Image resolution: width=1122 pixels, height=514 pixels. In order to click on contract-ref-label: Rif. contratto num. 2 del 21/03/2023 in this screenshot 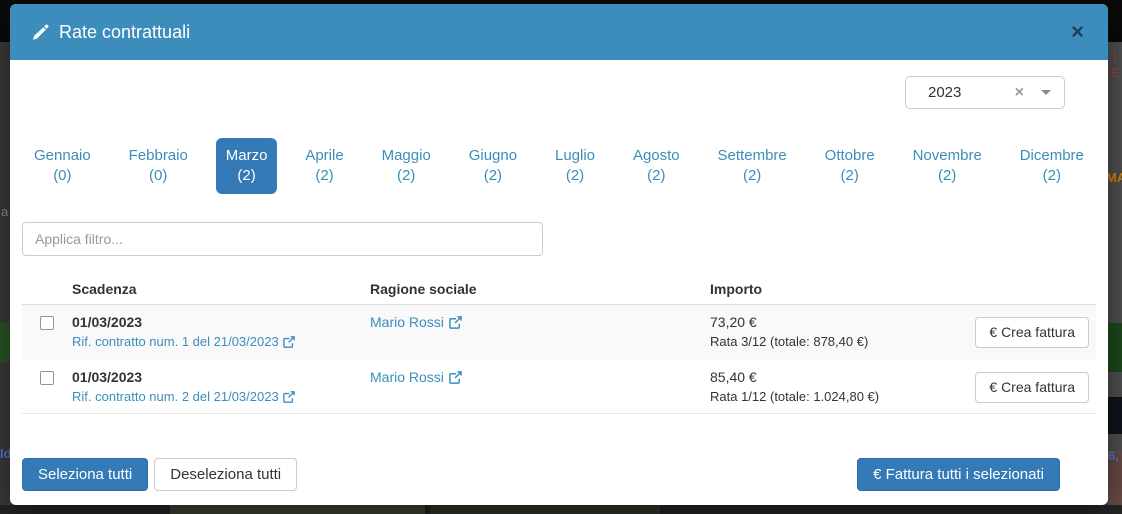, I will do `click(175, 396)`.